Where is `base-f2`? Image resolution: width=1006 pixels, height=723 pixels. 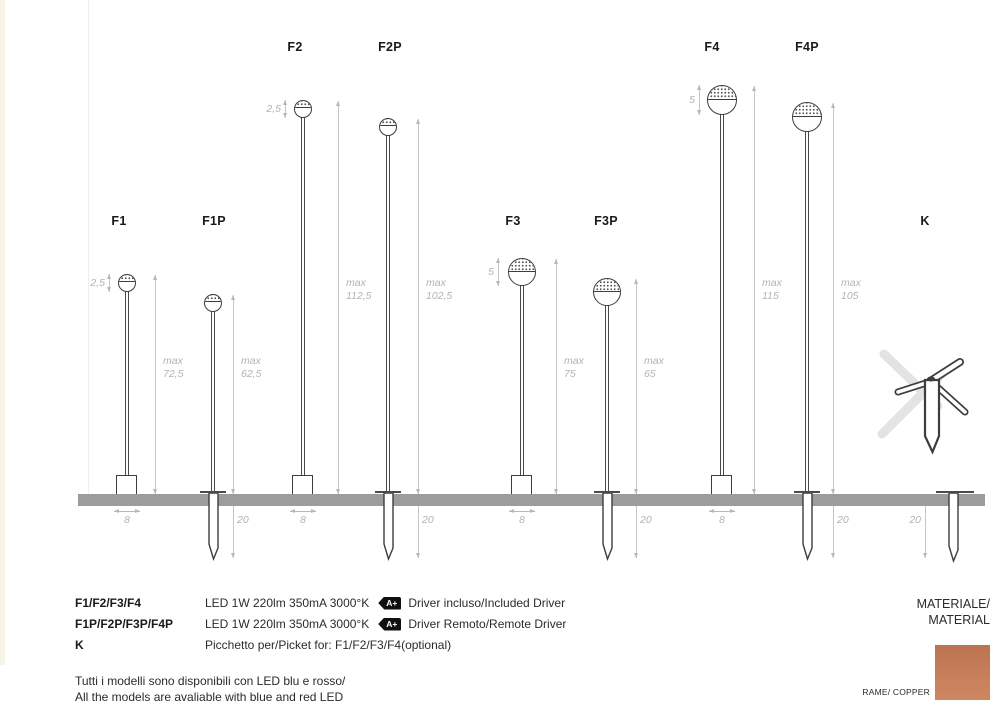
base-f2 is located at coordinates (302, 484).